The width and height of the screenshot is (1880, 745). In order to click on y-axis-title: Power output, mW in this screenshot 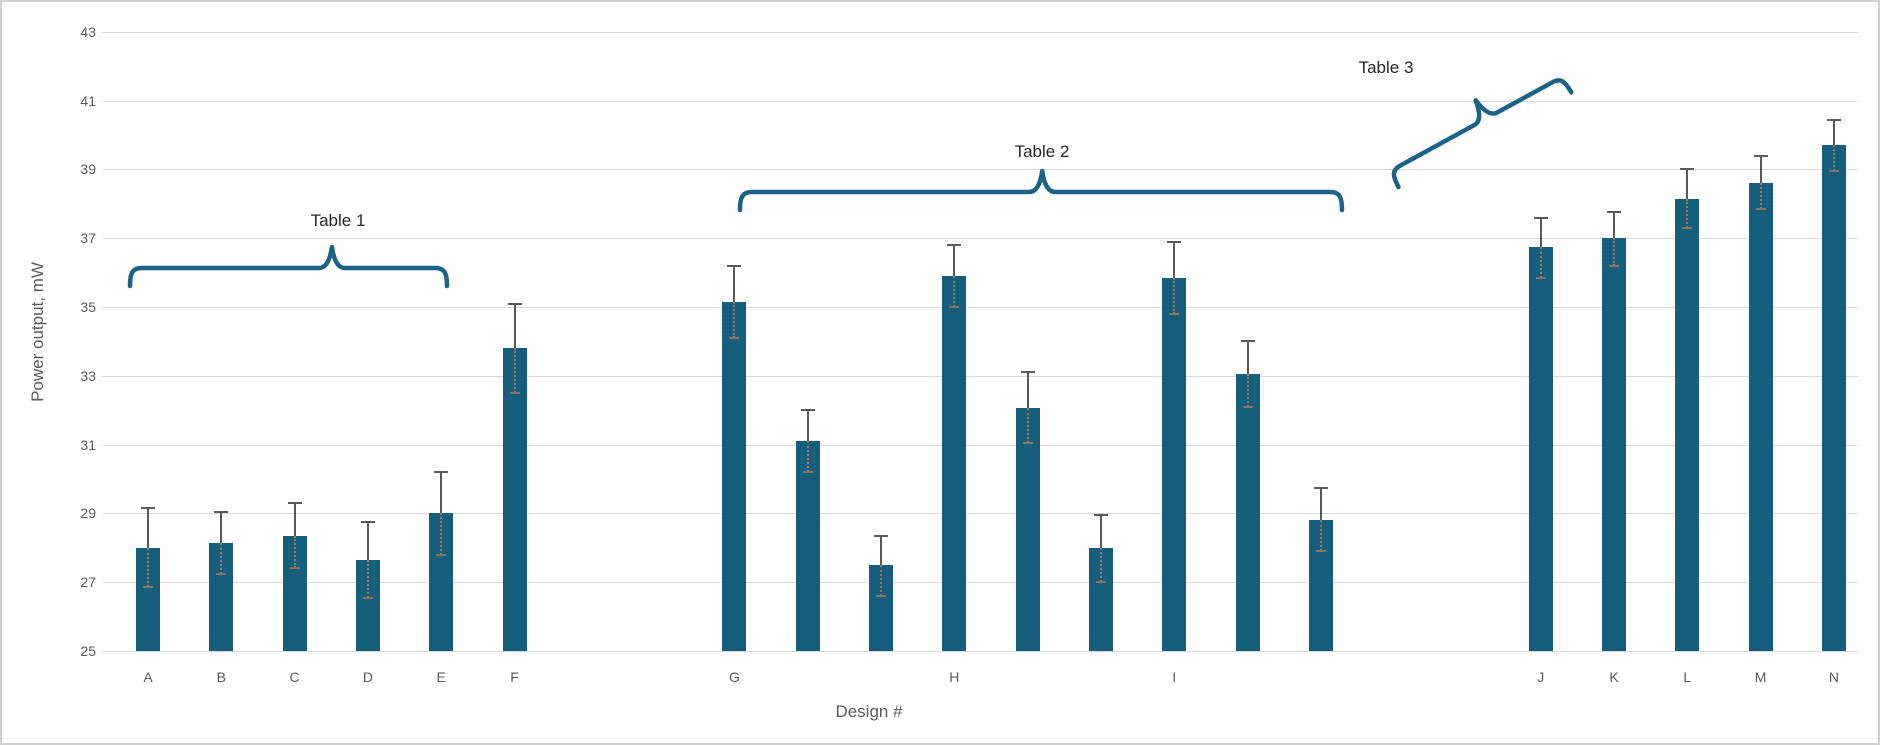, I will do `click(37, 332)`.